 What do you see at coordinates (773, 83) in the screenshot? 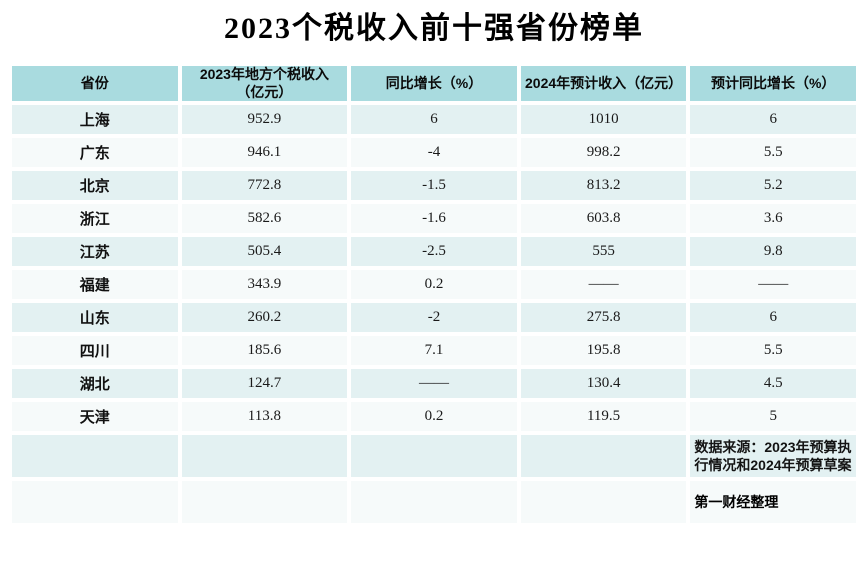
I see `header-projected-growth: 预计同比增长（%）` at bounding box center [773, 83].